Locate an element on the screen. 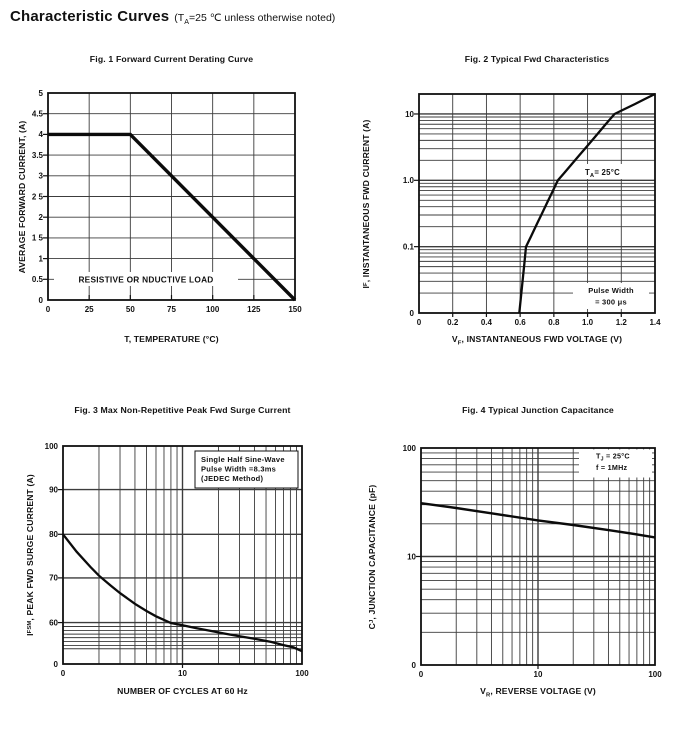 The width and height of the screenshot is (675, 745). fig3-y-tick: 60 is located at coordinates (53, 622).